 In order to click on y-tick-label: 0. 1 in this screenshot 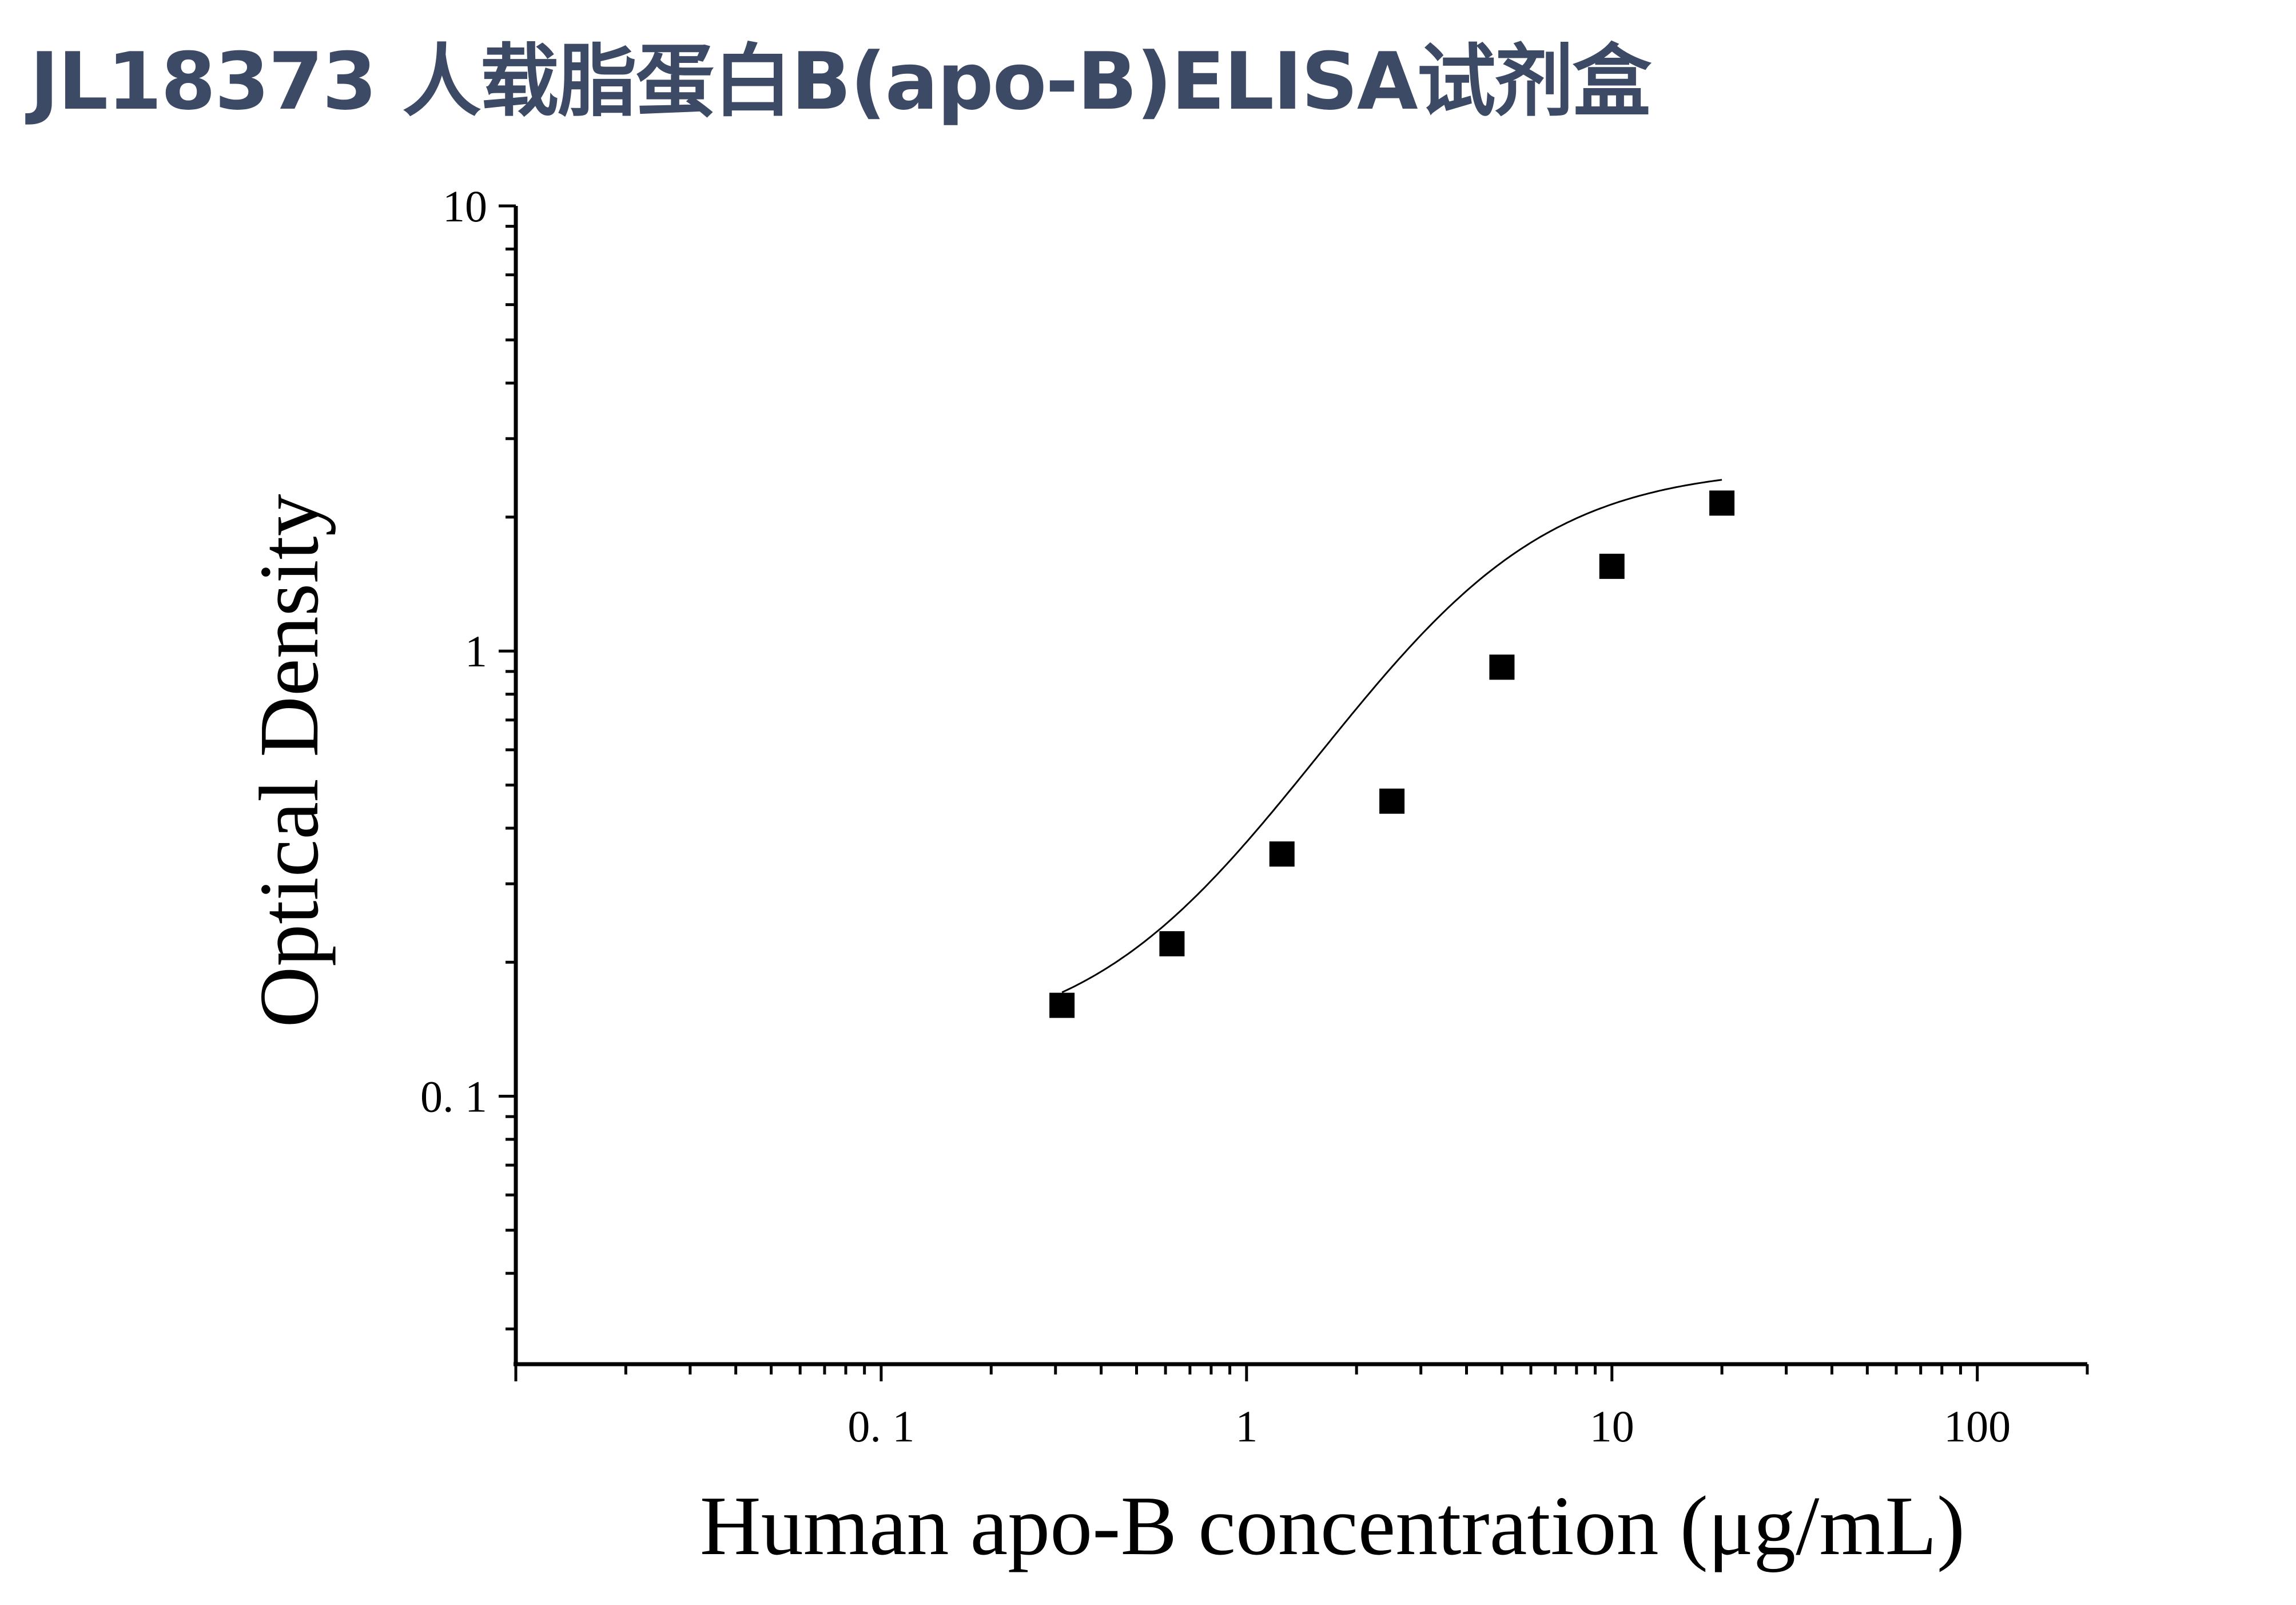, I will do `click(454, 1096)`.